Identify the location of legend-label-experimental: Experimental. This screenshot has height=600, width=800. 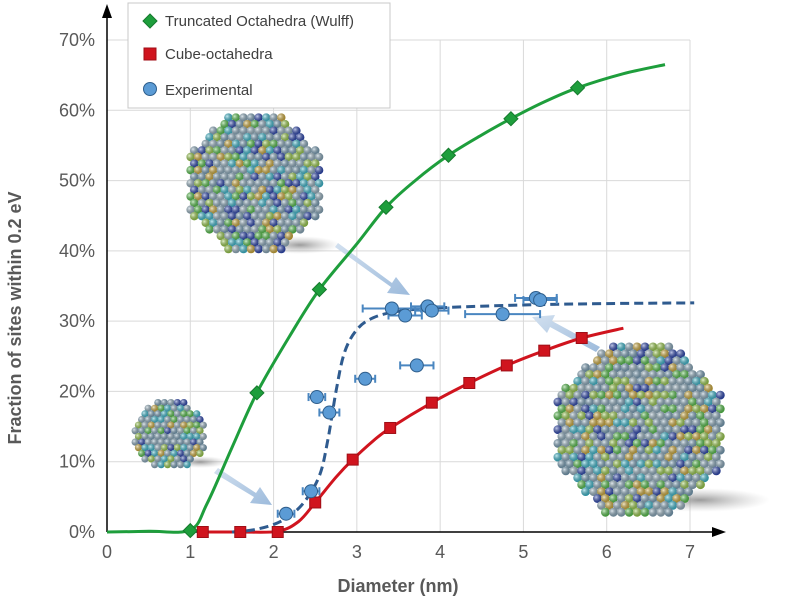
(209, 90).